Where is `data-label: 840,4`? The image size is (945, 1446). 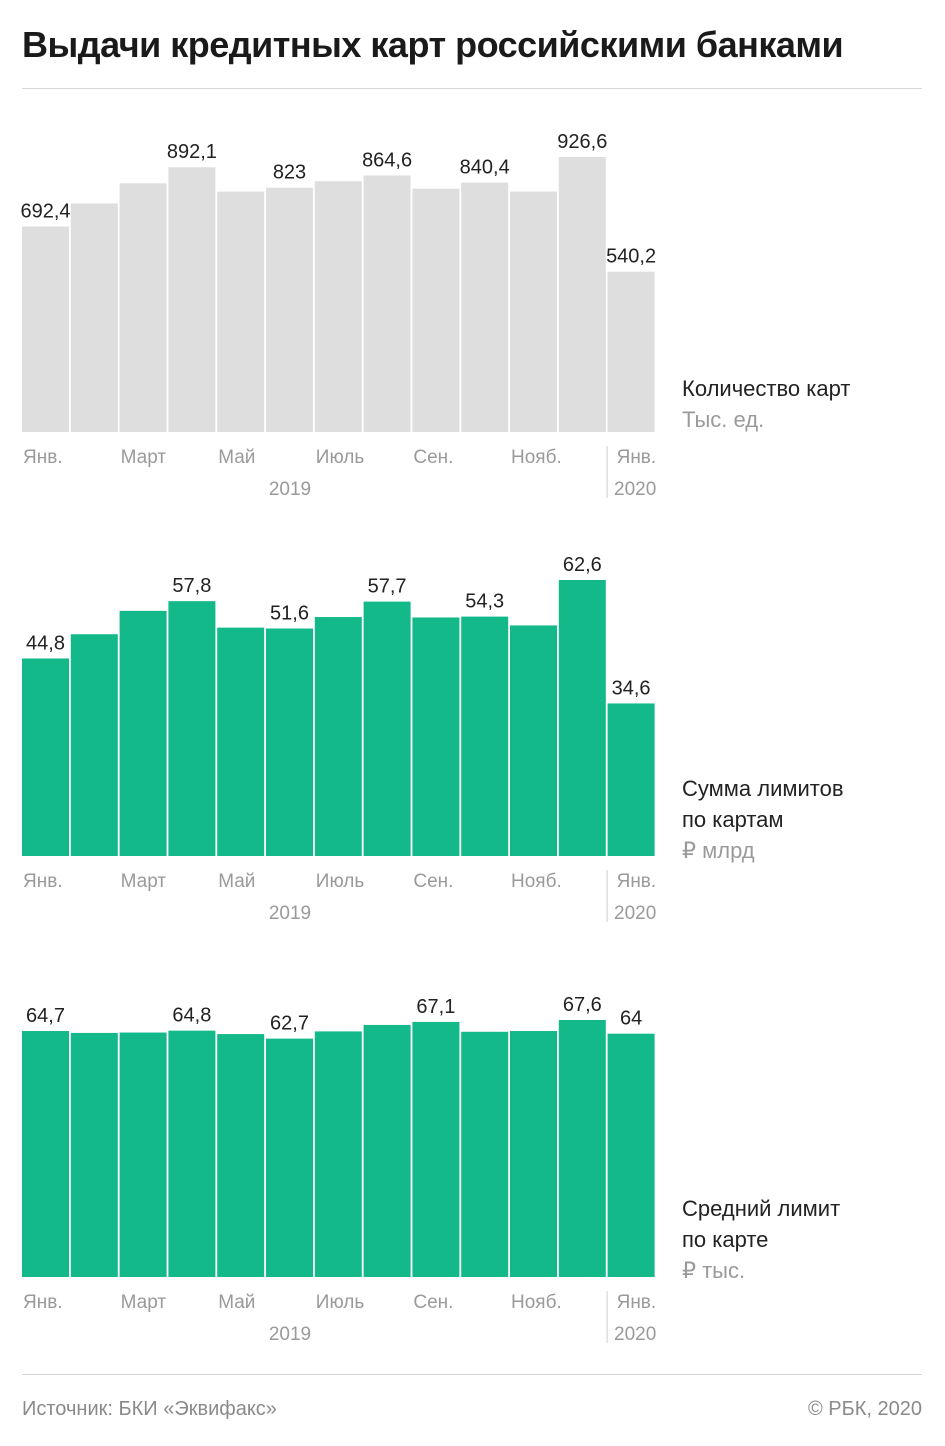
data-label: 840,4 is located at coordinates (485, 168).